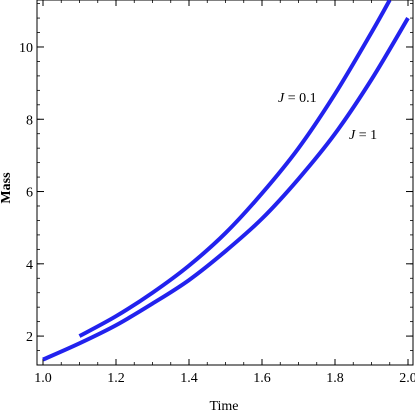 The image size is (415, 416). Describe the element at coordinates (43, 378) in the screenshot. I see `x-tick-label: 1.0` at that location.